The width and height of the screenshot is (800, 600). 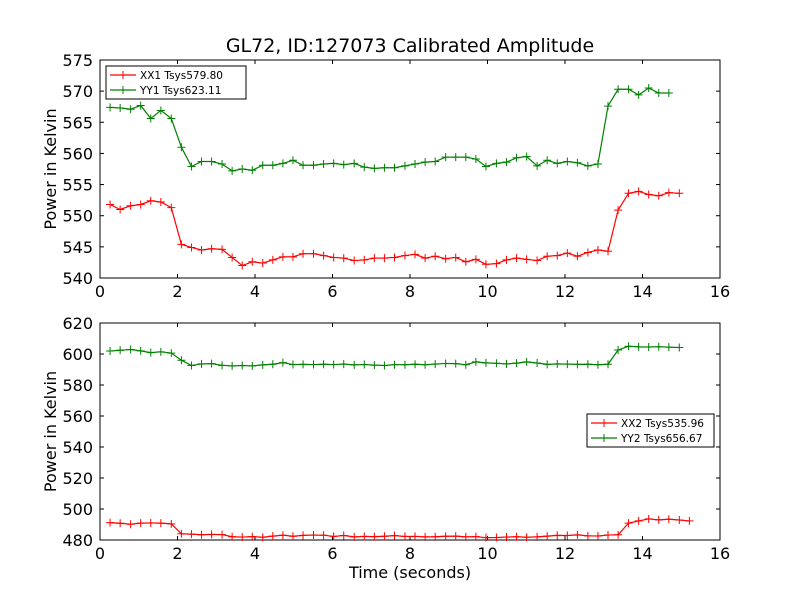 I want to click on y-tick-label: 545, so click(x=77, y=247).